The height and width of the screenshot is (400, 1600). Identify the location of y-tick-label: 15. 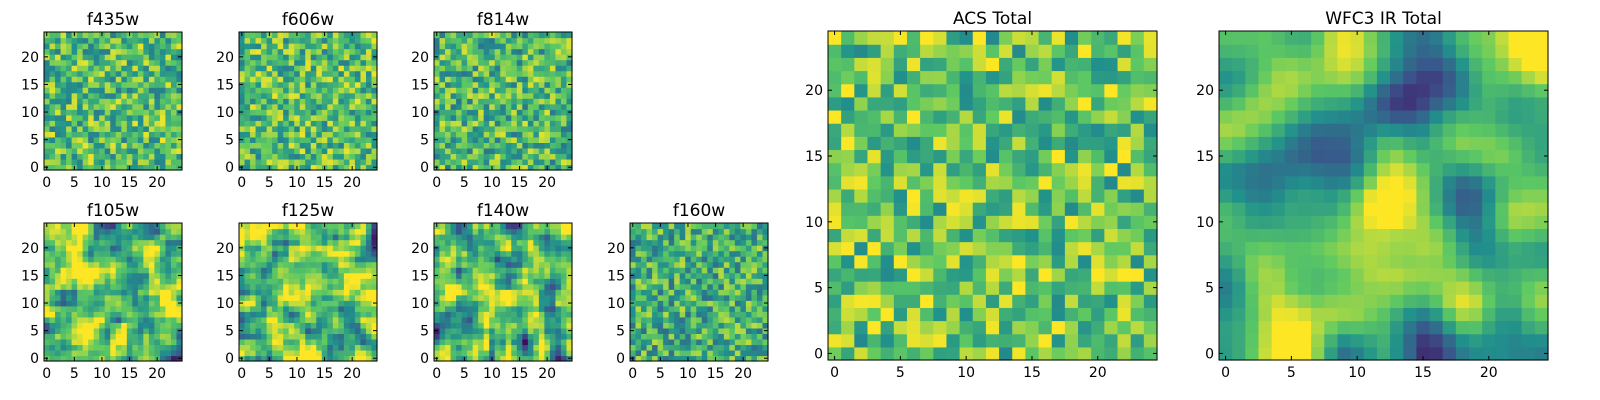
(616, 276).